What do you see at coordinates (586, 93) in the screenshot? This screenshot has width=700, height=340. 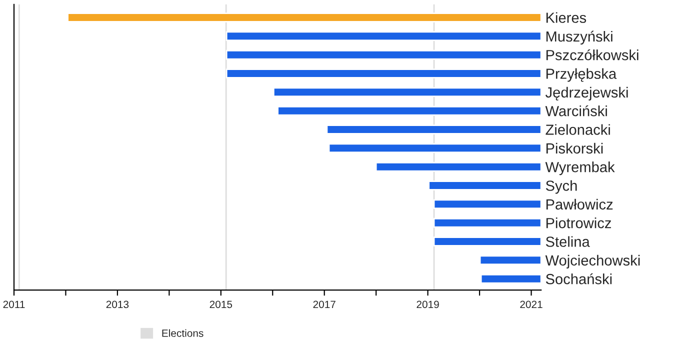 I see `y-tick-label: Jędrzejewski` at bounding box center [586, 93].